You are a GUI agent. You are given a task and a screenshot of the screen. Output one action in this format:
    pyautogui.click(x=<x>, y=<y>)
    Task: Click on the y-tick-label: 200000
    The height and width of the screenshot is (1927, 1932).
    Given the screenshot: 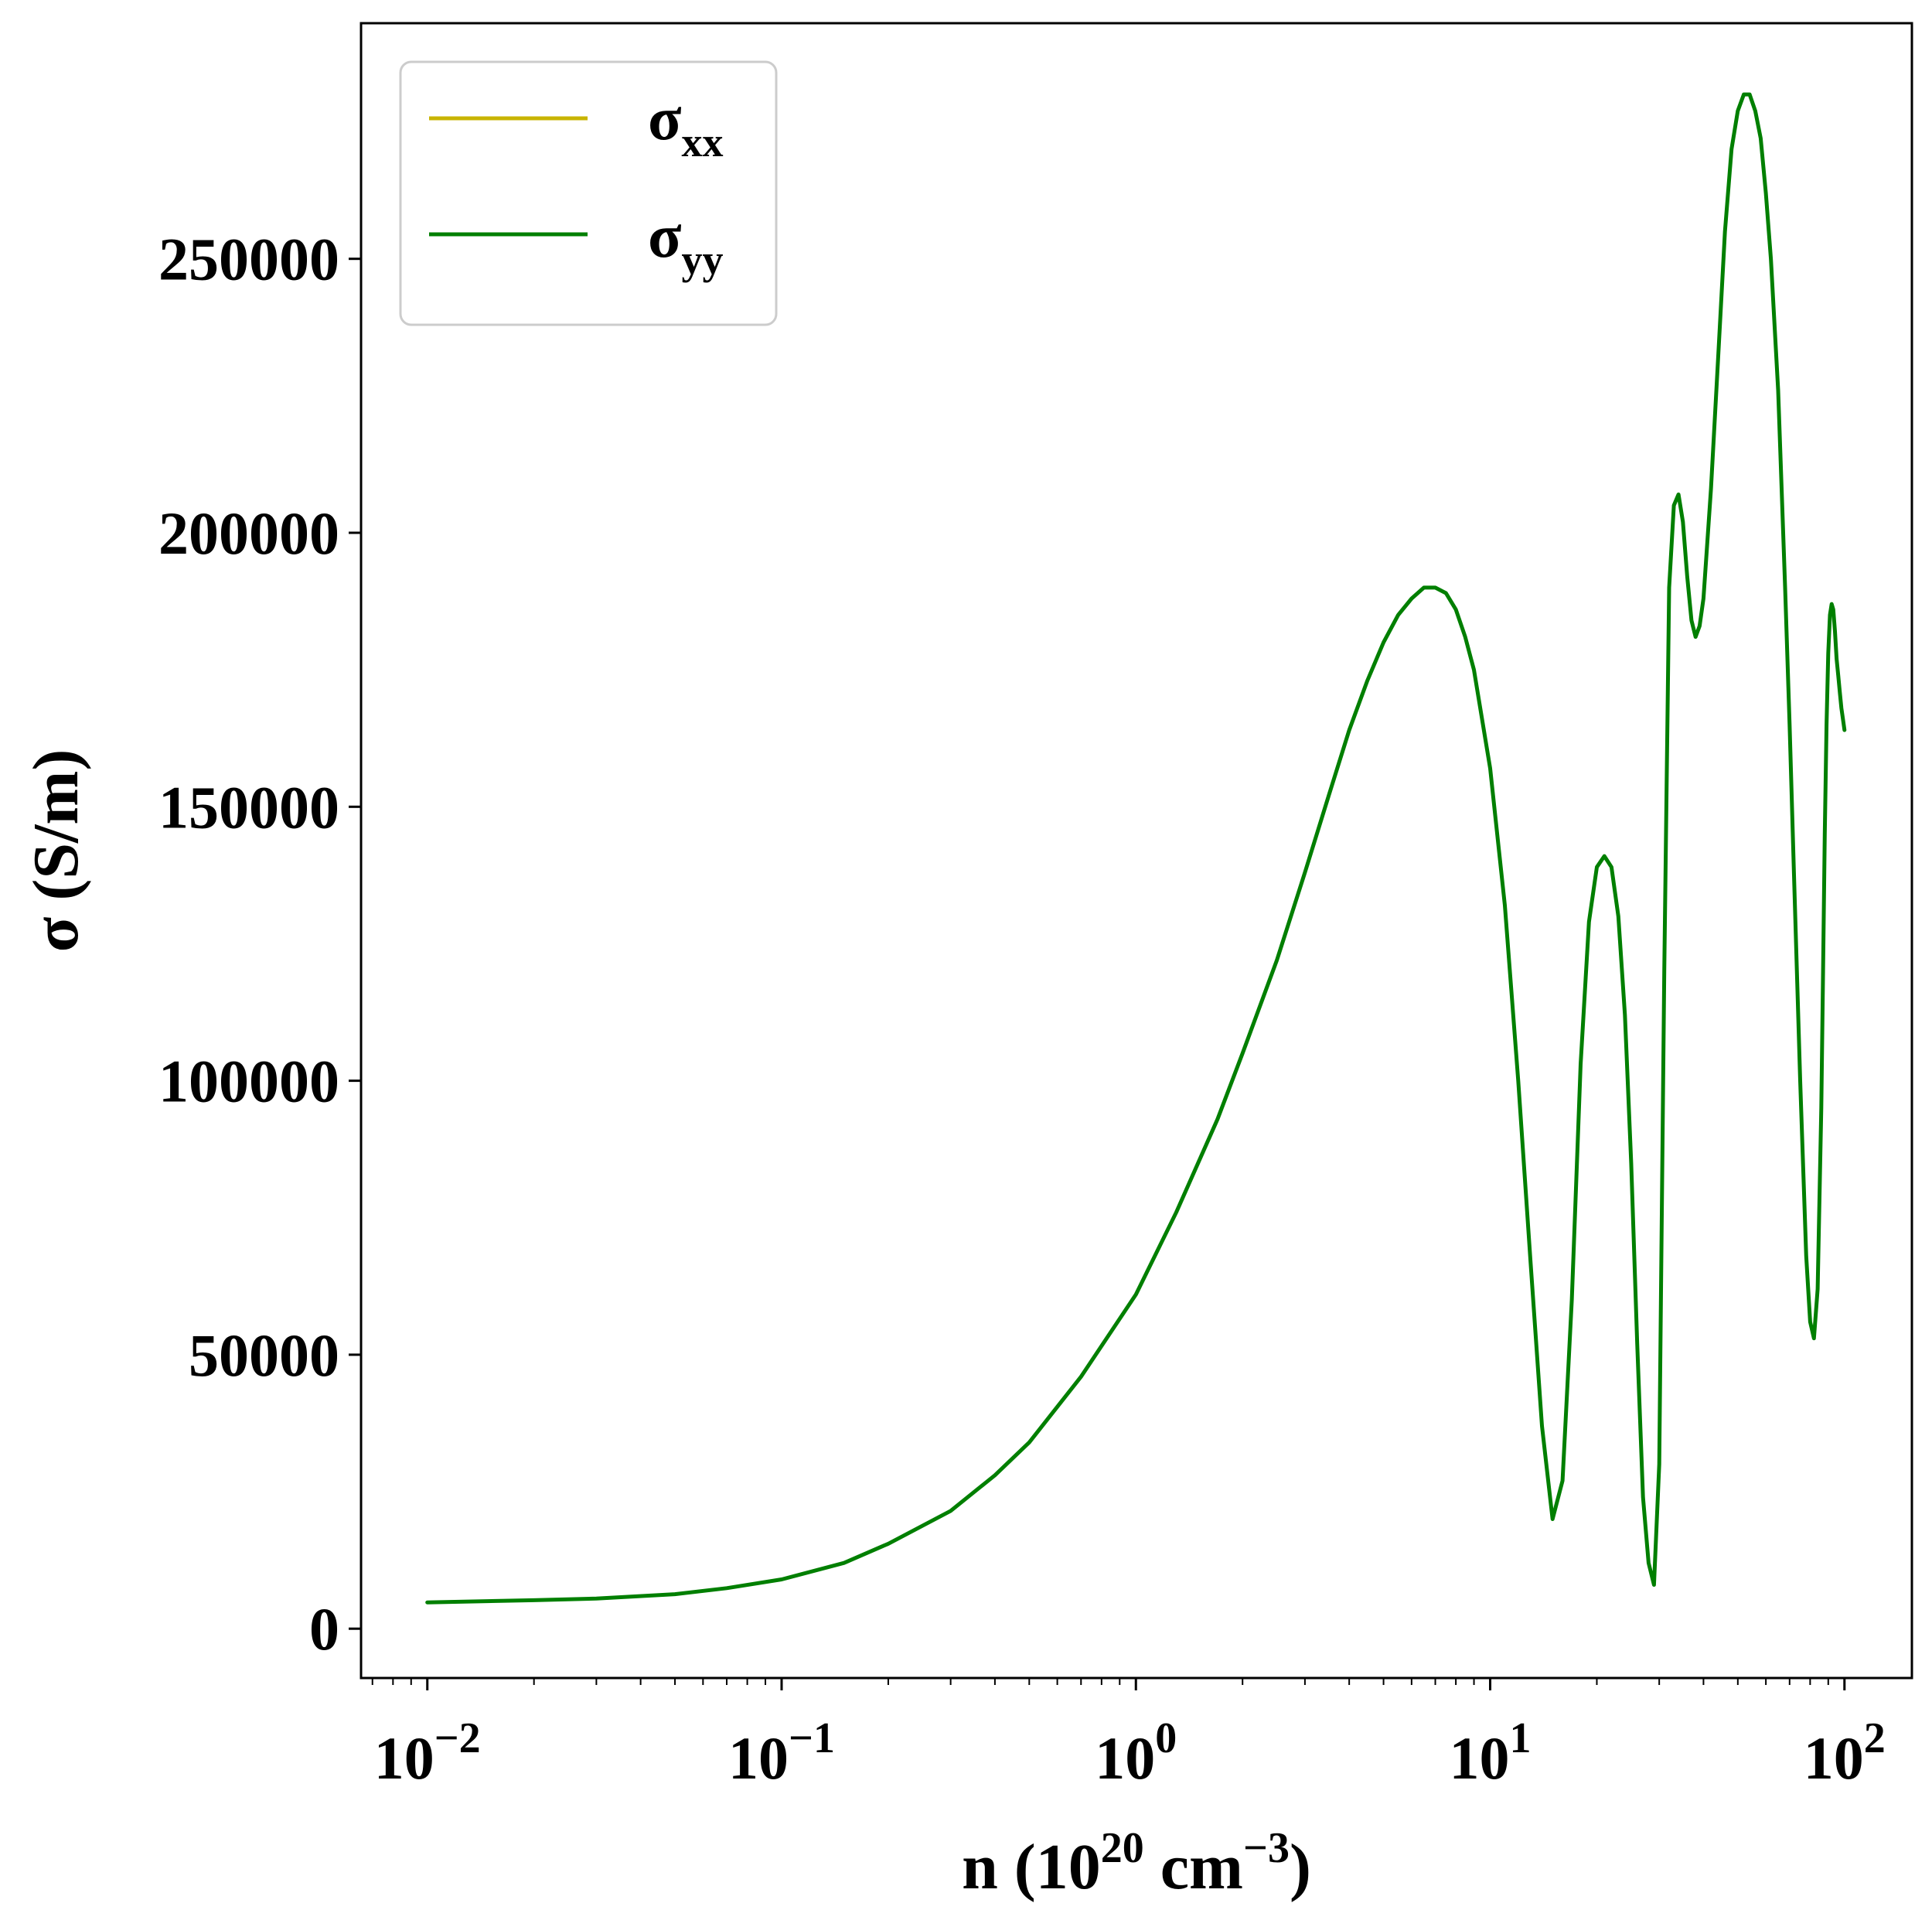 What is the action you would take?
    pyautogui.click(x=248, y=533)
    